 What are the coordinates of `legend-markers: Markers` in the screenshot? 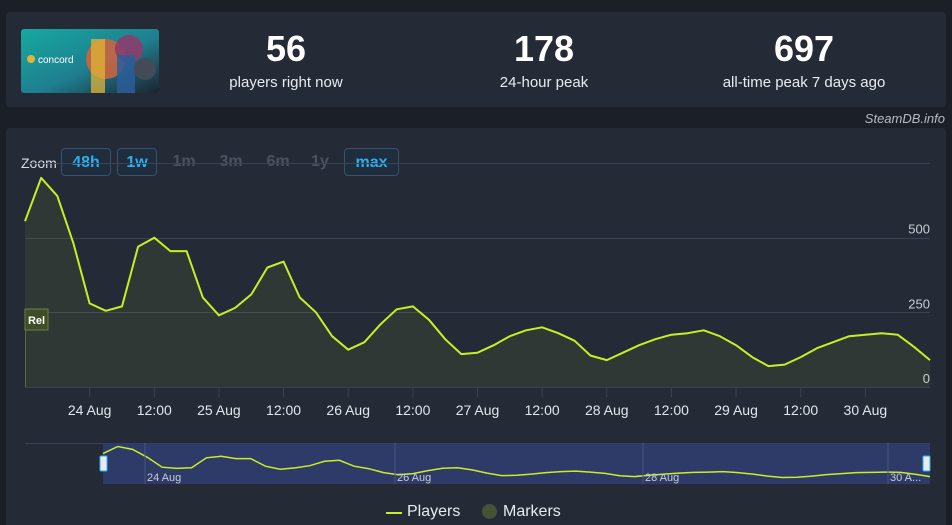 It's located at (532, 511).